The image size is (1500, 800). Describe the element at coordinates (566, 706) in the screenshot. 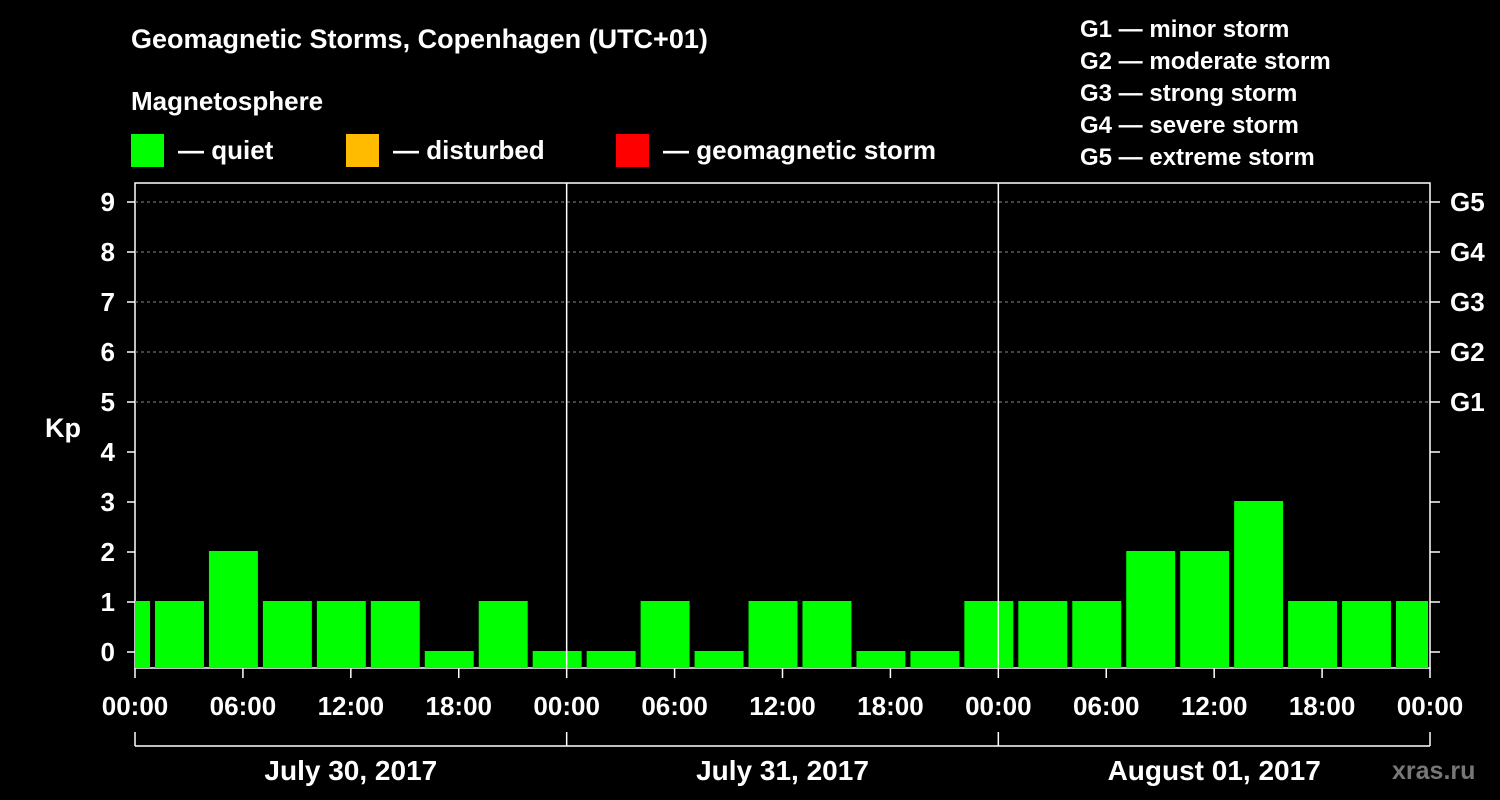

I see `x-tick-label-4: 00:00` at that location.